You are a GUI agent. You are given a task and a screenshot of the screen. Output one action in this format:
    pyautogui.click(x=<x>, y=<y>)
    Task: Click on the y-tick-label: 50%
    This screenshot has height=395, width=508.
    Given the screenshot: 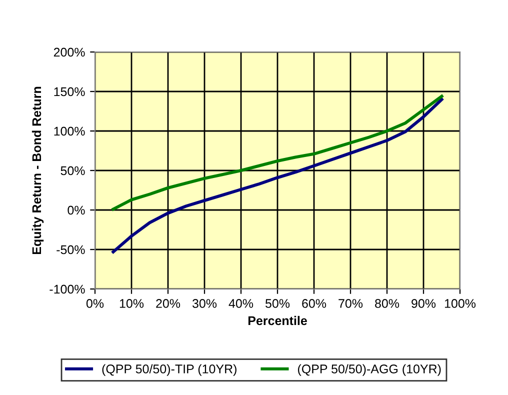 What is the action you would take?
    pyautogui.click(x=72, y=171)
    